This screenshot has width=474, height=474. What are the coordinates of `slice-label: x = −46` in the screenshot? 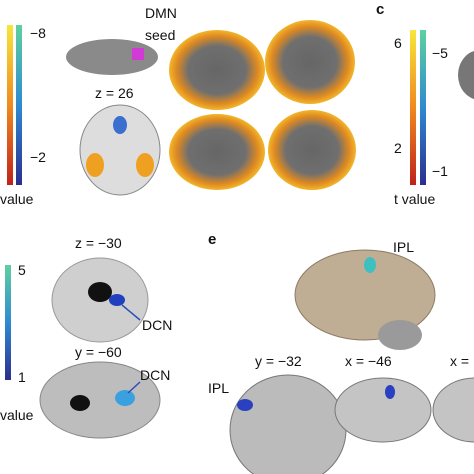 It's located at (368, 361).